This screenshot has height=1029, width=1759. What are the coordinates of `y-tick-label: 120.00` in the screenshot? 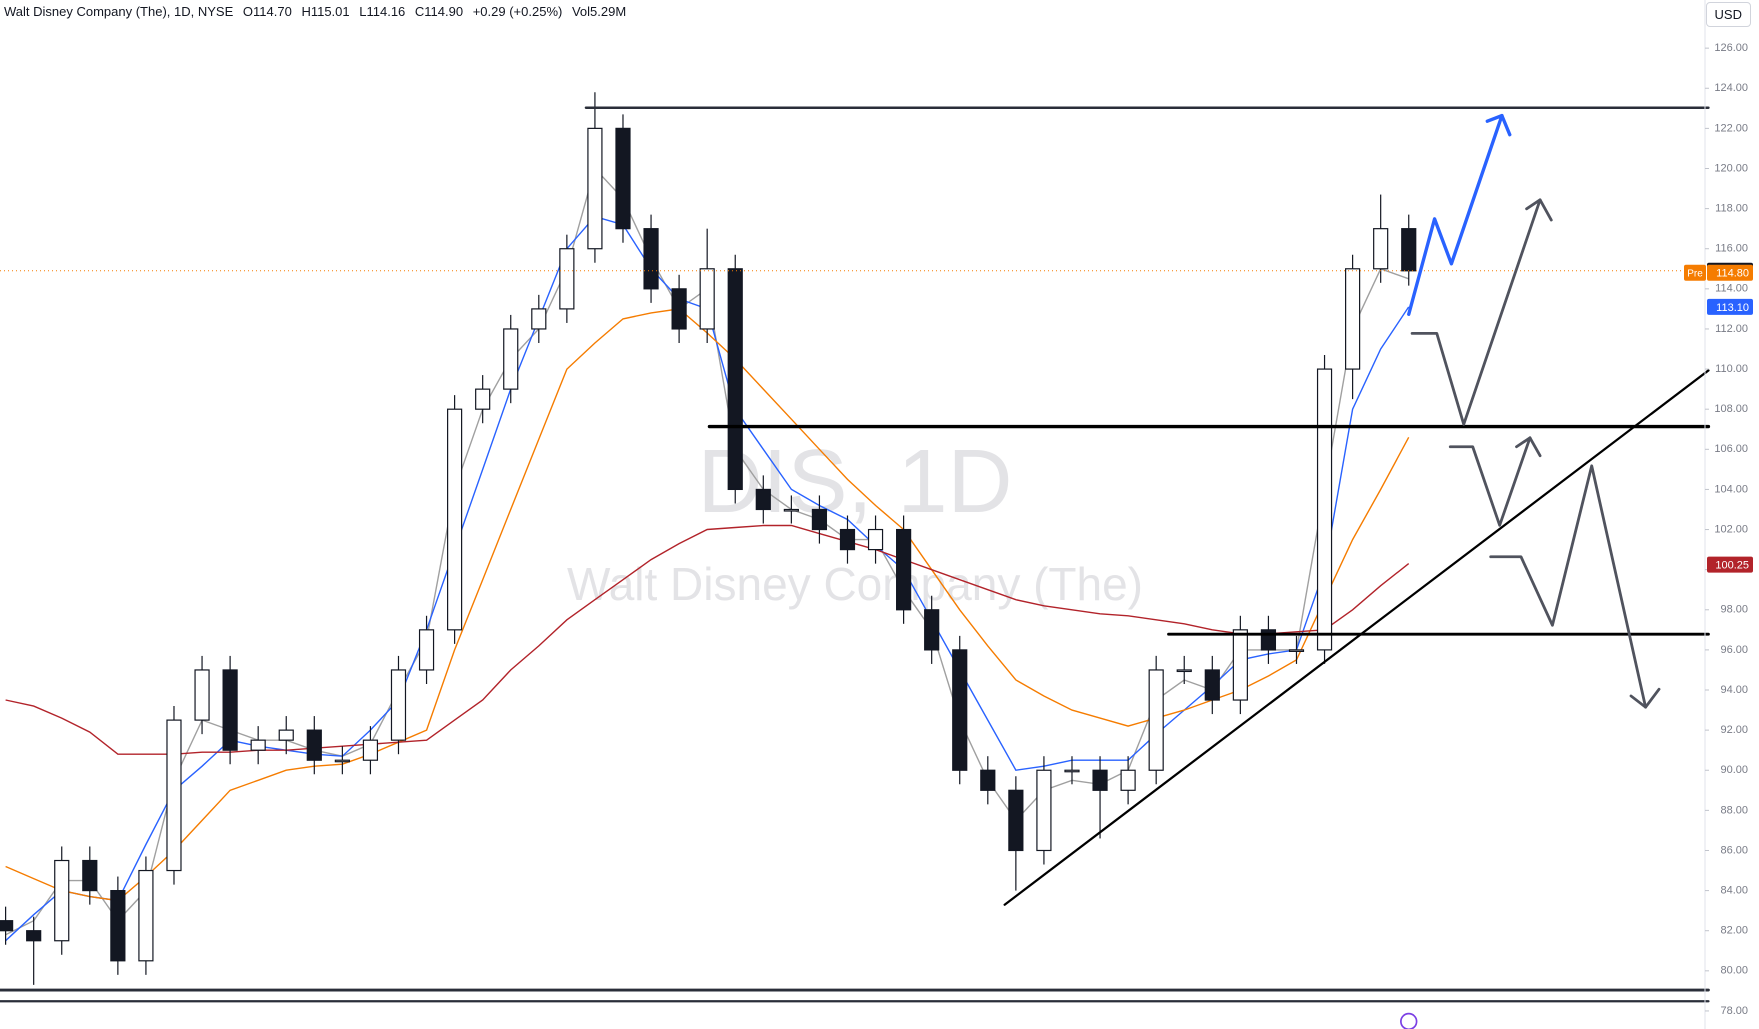 It's located at (1731, 168).